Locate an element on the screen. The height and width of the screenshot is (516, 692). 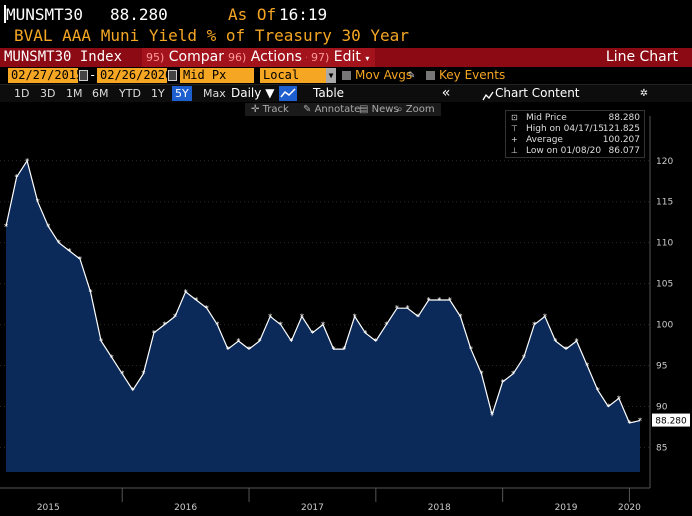
chevron-down-icon: ▼ is located at coordinates (331, 75).